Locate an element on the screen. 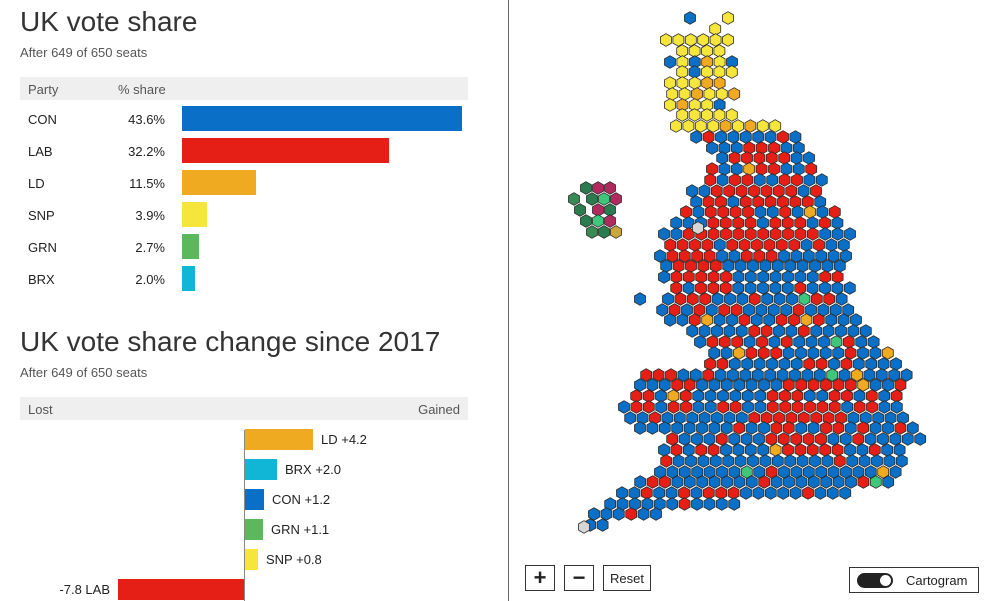 The height and width of the screenshot is (601, 988). change-bar is located at coordinates (181, 589).